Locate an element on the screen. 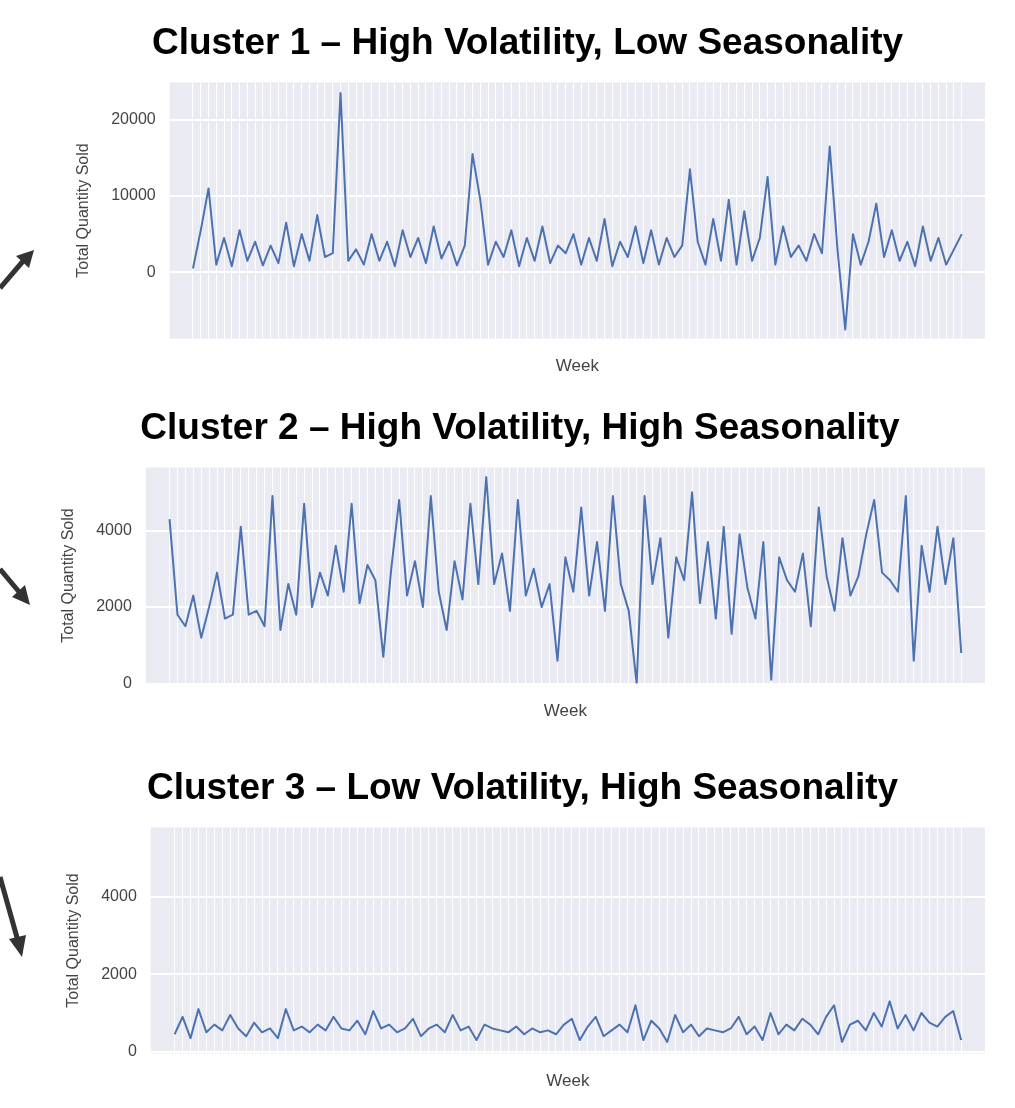  y-tick-label: 20000 is located at coordinates (133, 119).